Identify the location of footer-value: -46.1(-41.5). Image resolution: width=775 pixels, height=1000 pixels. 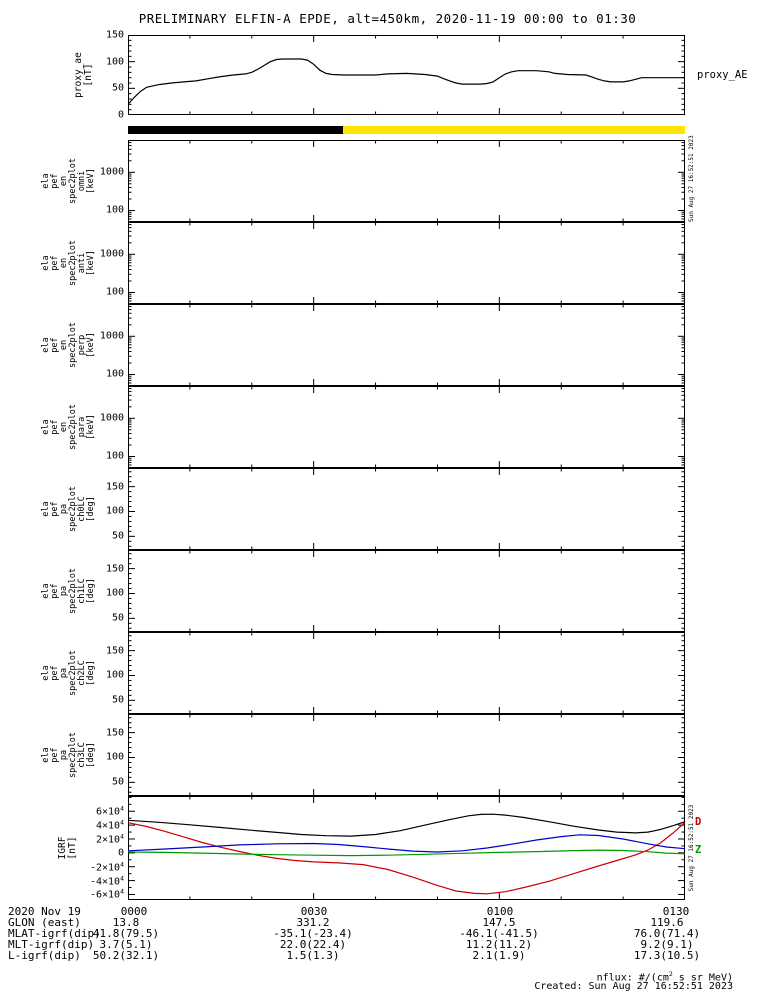
(499, 933).